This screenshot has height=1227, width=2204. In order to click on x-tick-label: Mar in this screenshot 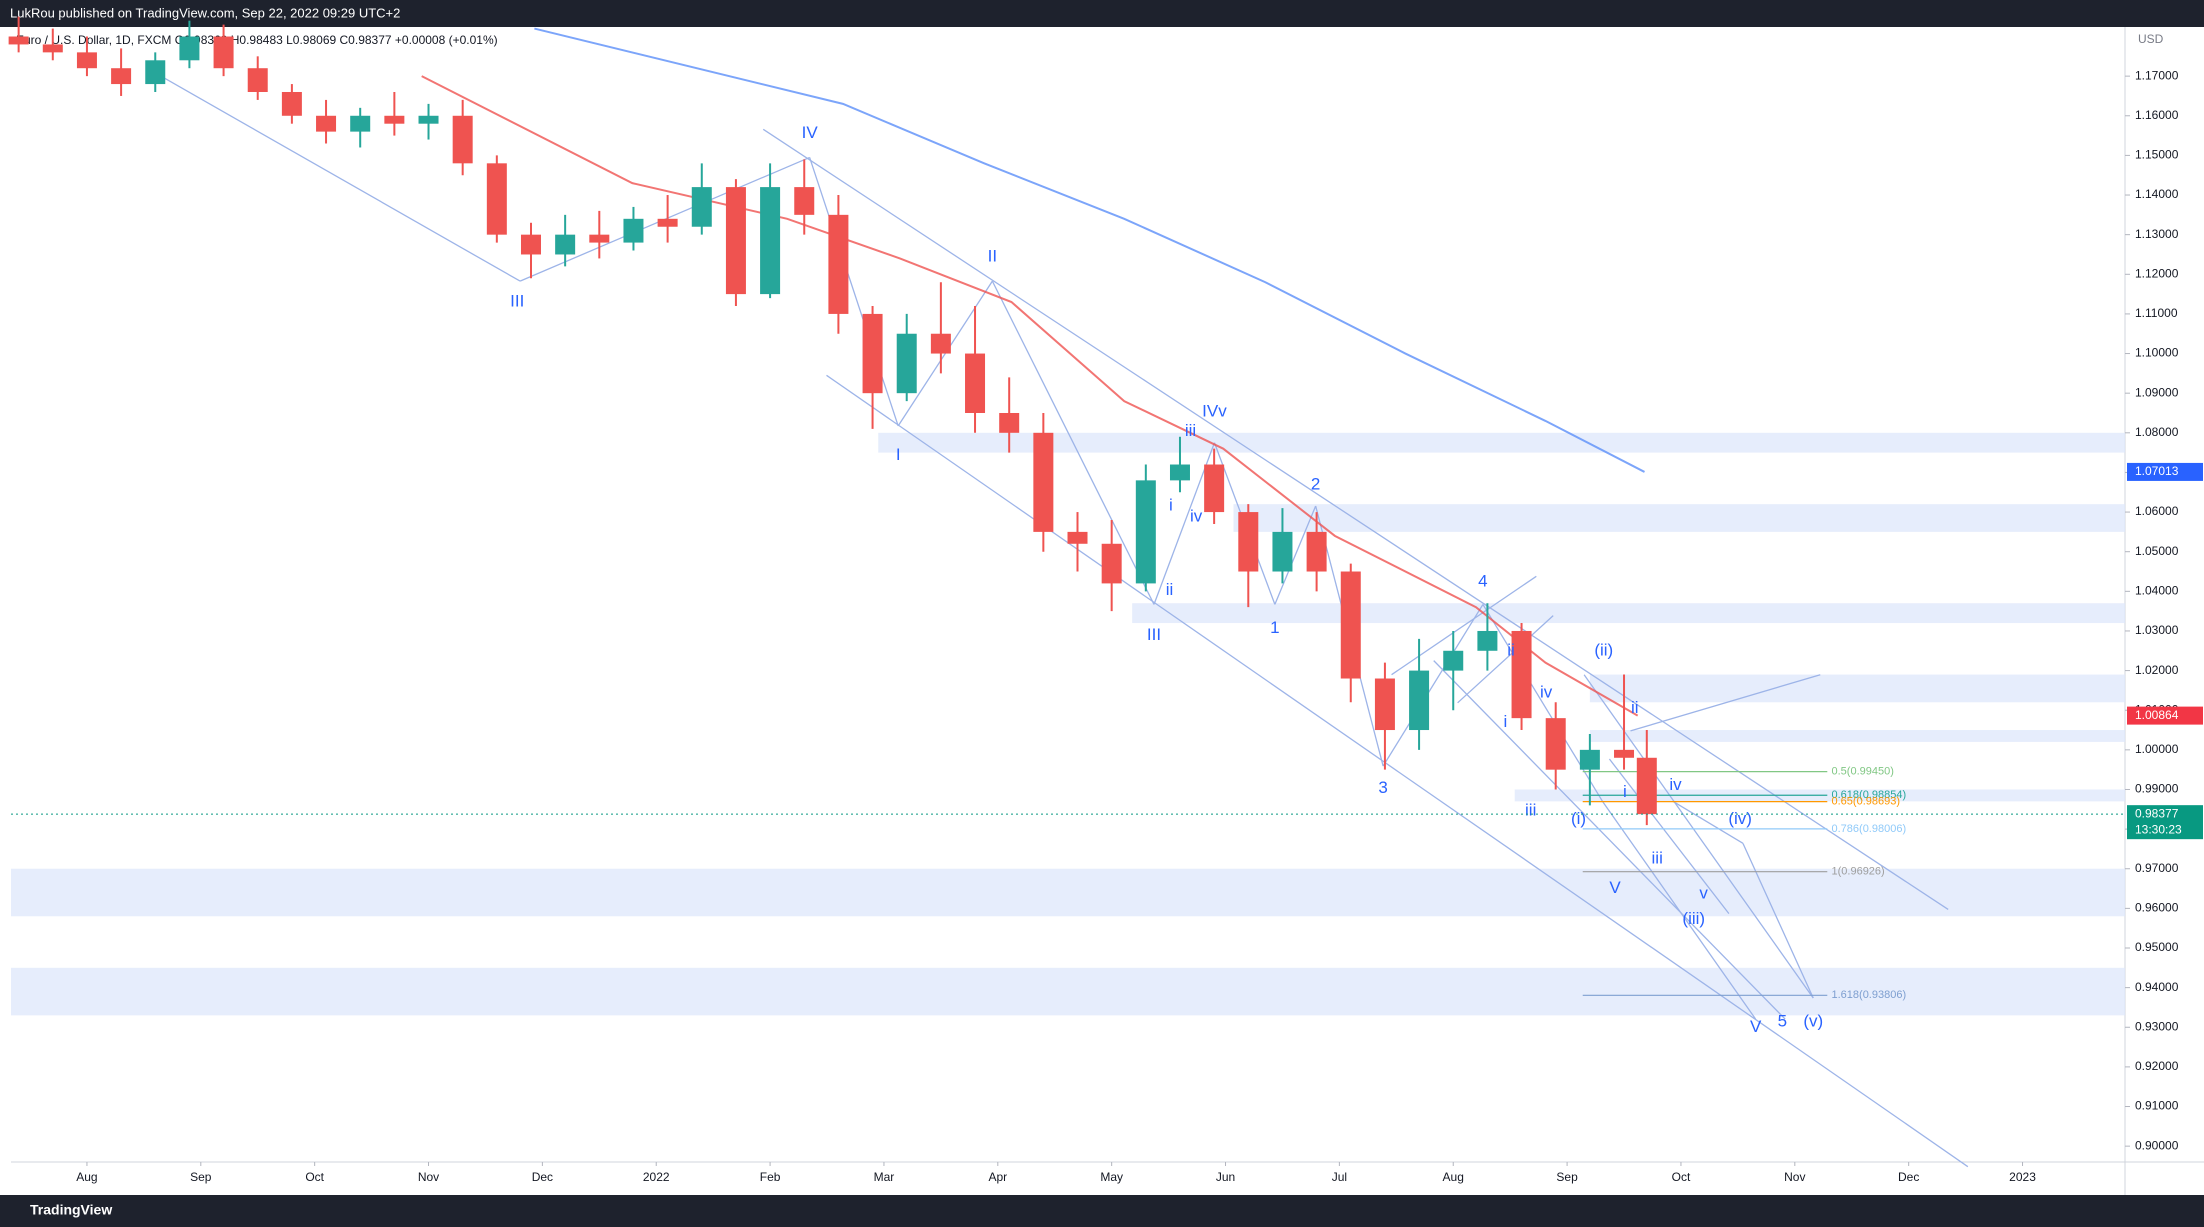, I will do `click(884, 1177)`.